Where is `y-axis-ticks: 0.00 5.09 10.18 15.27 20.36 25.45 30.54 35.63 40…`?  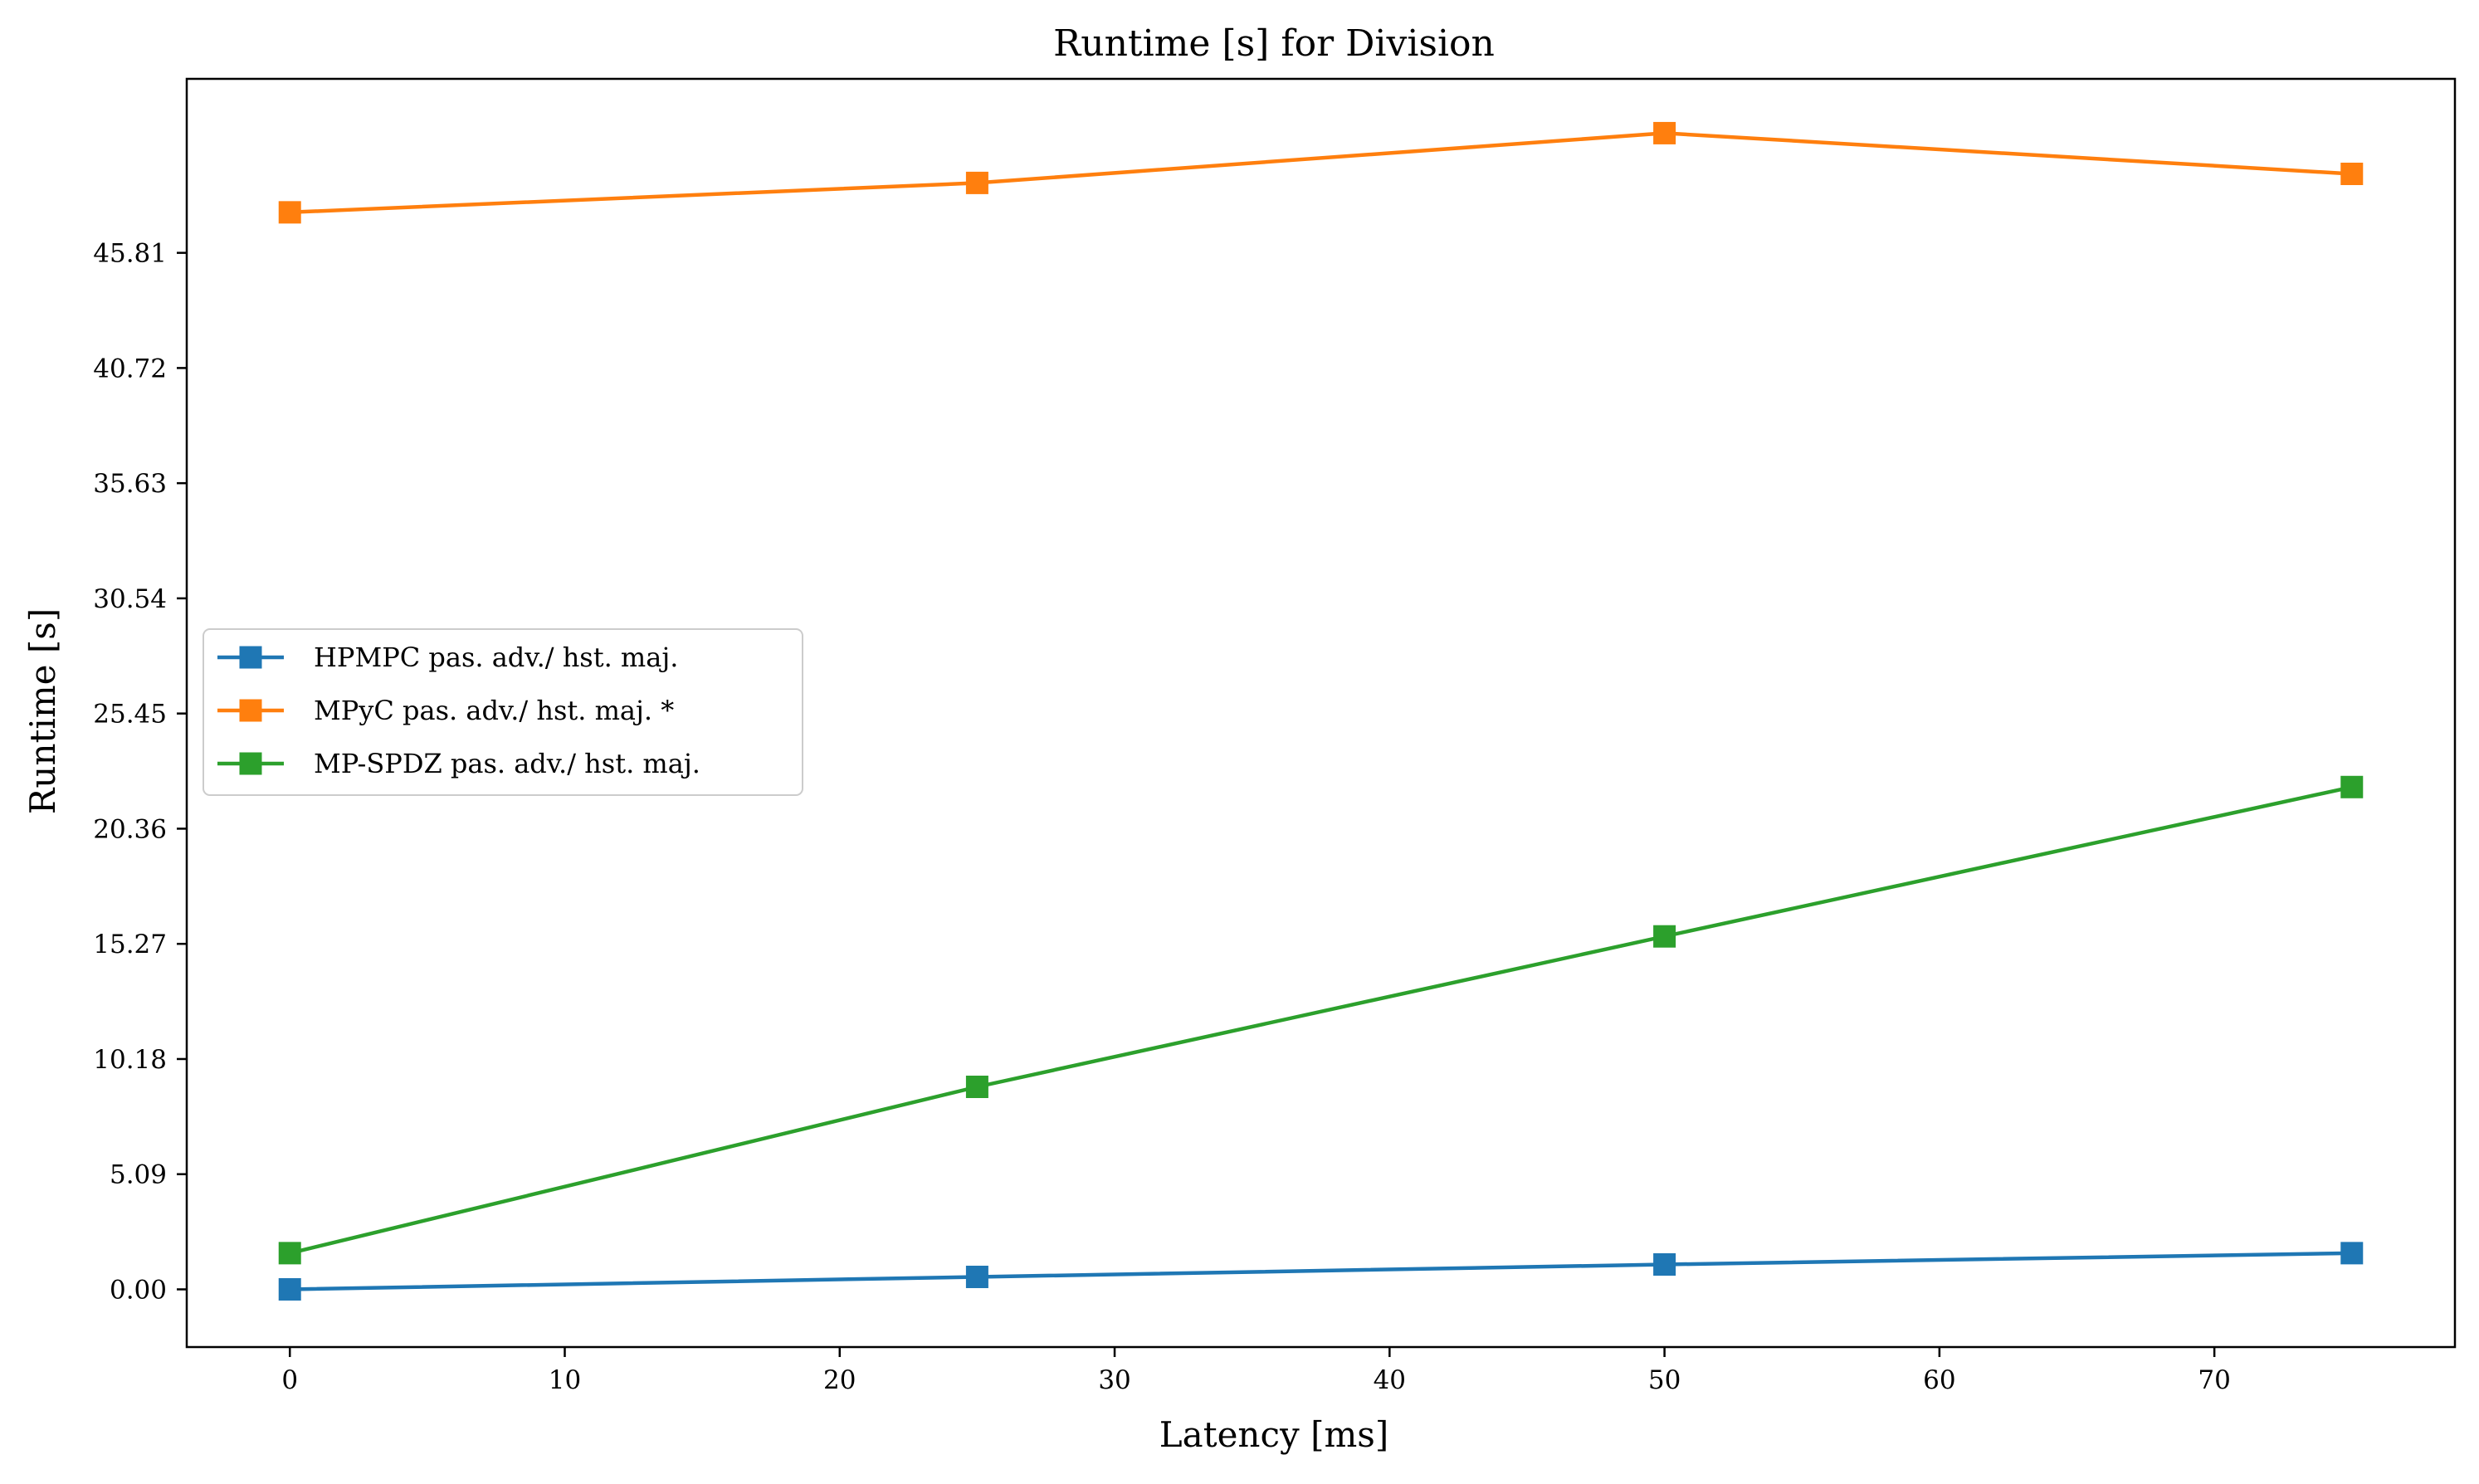 y-axis-ticks: 0.00 5.09 10.18 15.27 20.36 25.45 30.54 35.63 40… is located at coordinates (140, 772).